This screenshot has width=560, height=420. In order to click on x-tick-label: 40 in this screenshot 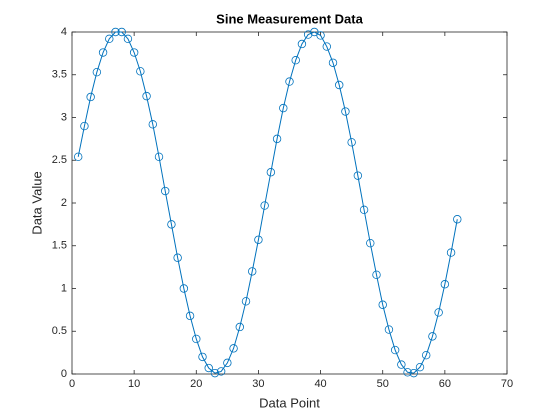, I will do `click(320, 384)`.